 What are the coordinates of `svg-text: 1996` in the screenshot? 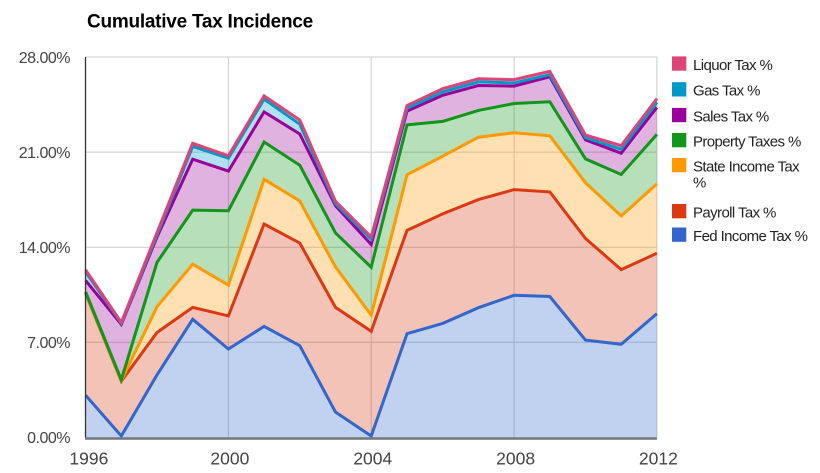 It's located at (88, 459).